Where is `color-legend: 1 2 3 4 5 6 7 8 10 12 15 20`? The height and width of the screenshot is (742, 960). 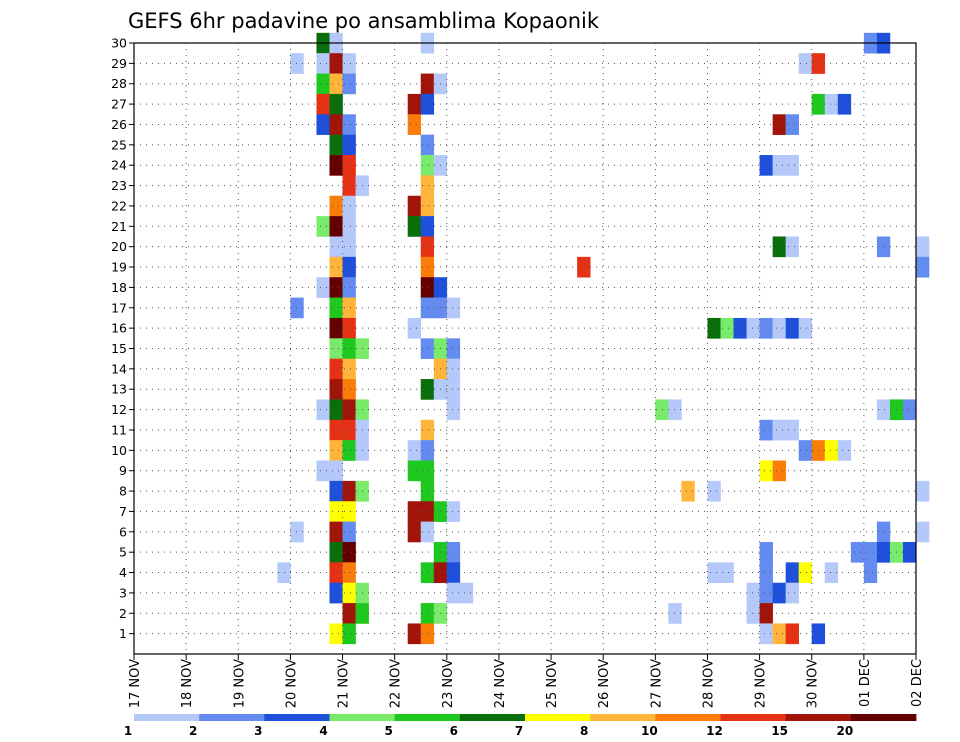 color-legend: 1 2 3 4 5 6 7 8 10 12 15 20 is located at coordinates (520, 726).